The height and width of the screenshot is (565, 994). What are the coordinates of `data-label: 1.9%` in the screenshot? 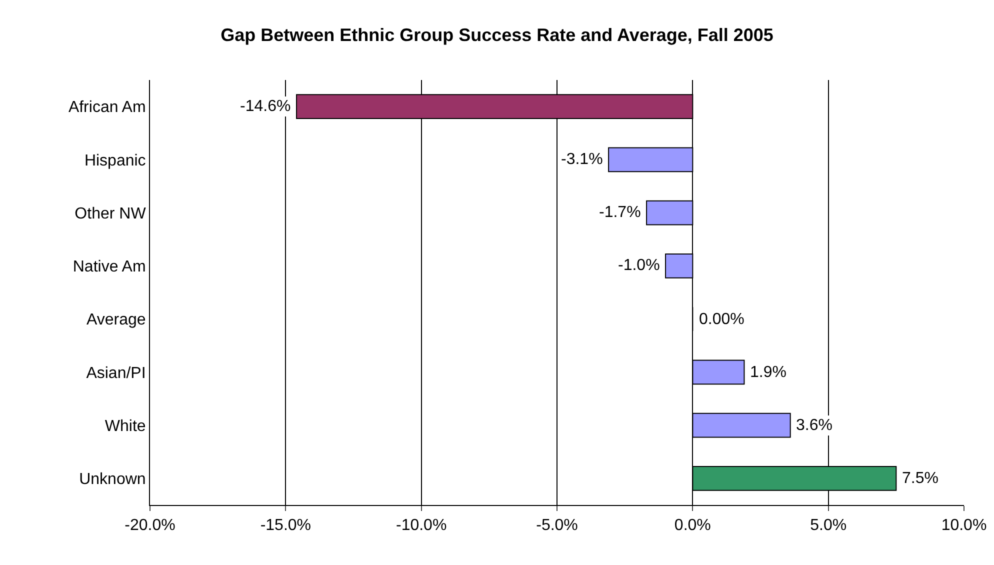 It's located at (768, 372).